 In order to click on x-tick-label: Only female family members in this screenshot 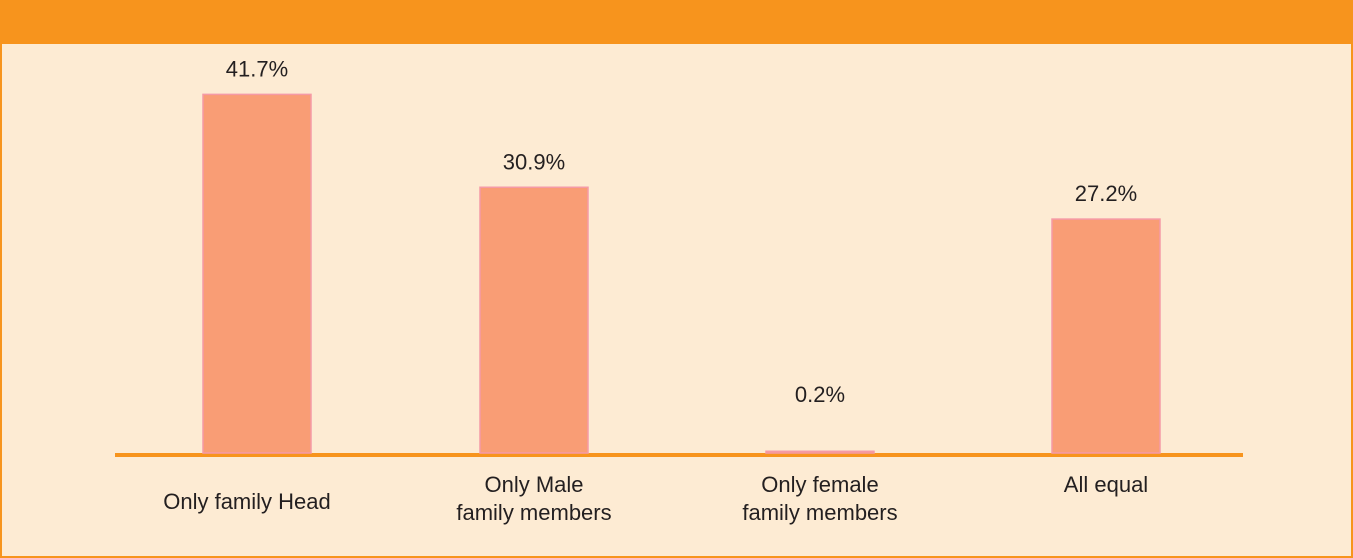, I will do `click(820, 498)`.